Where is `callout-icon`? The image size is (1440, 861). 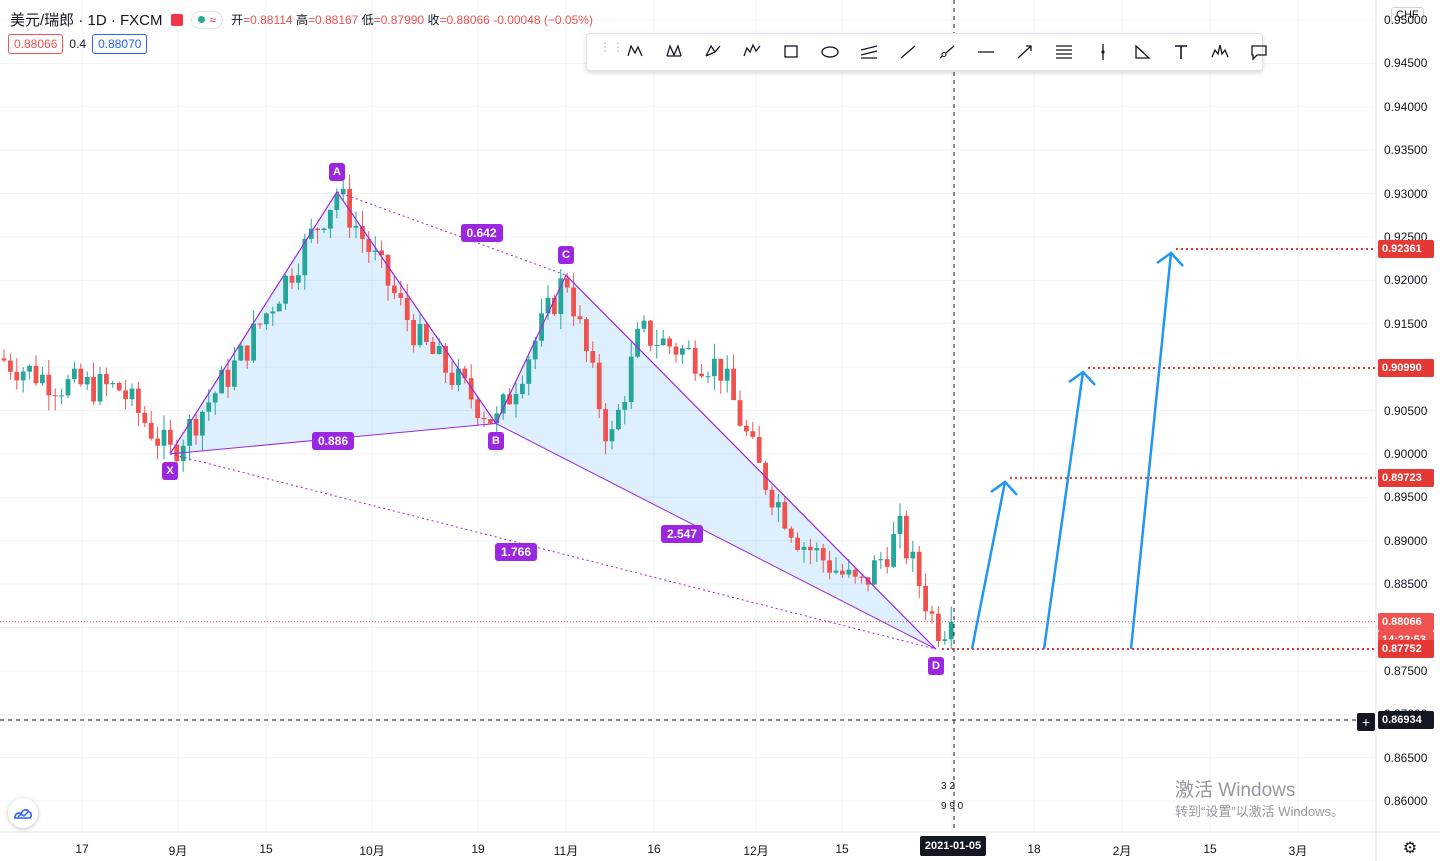
callout-icon is located at coordinates (1258, 52).